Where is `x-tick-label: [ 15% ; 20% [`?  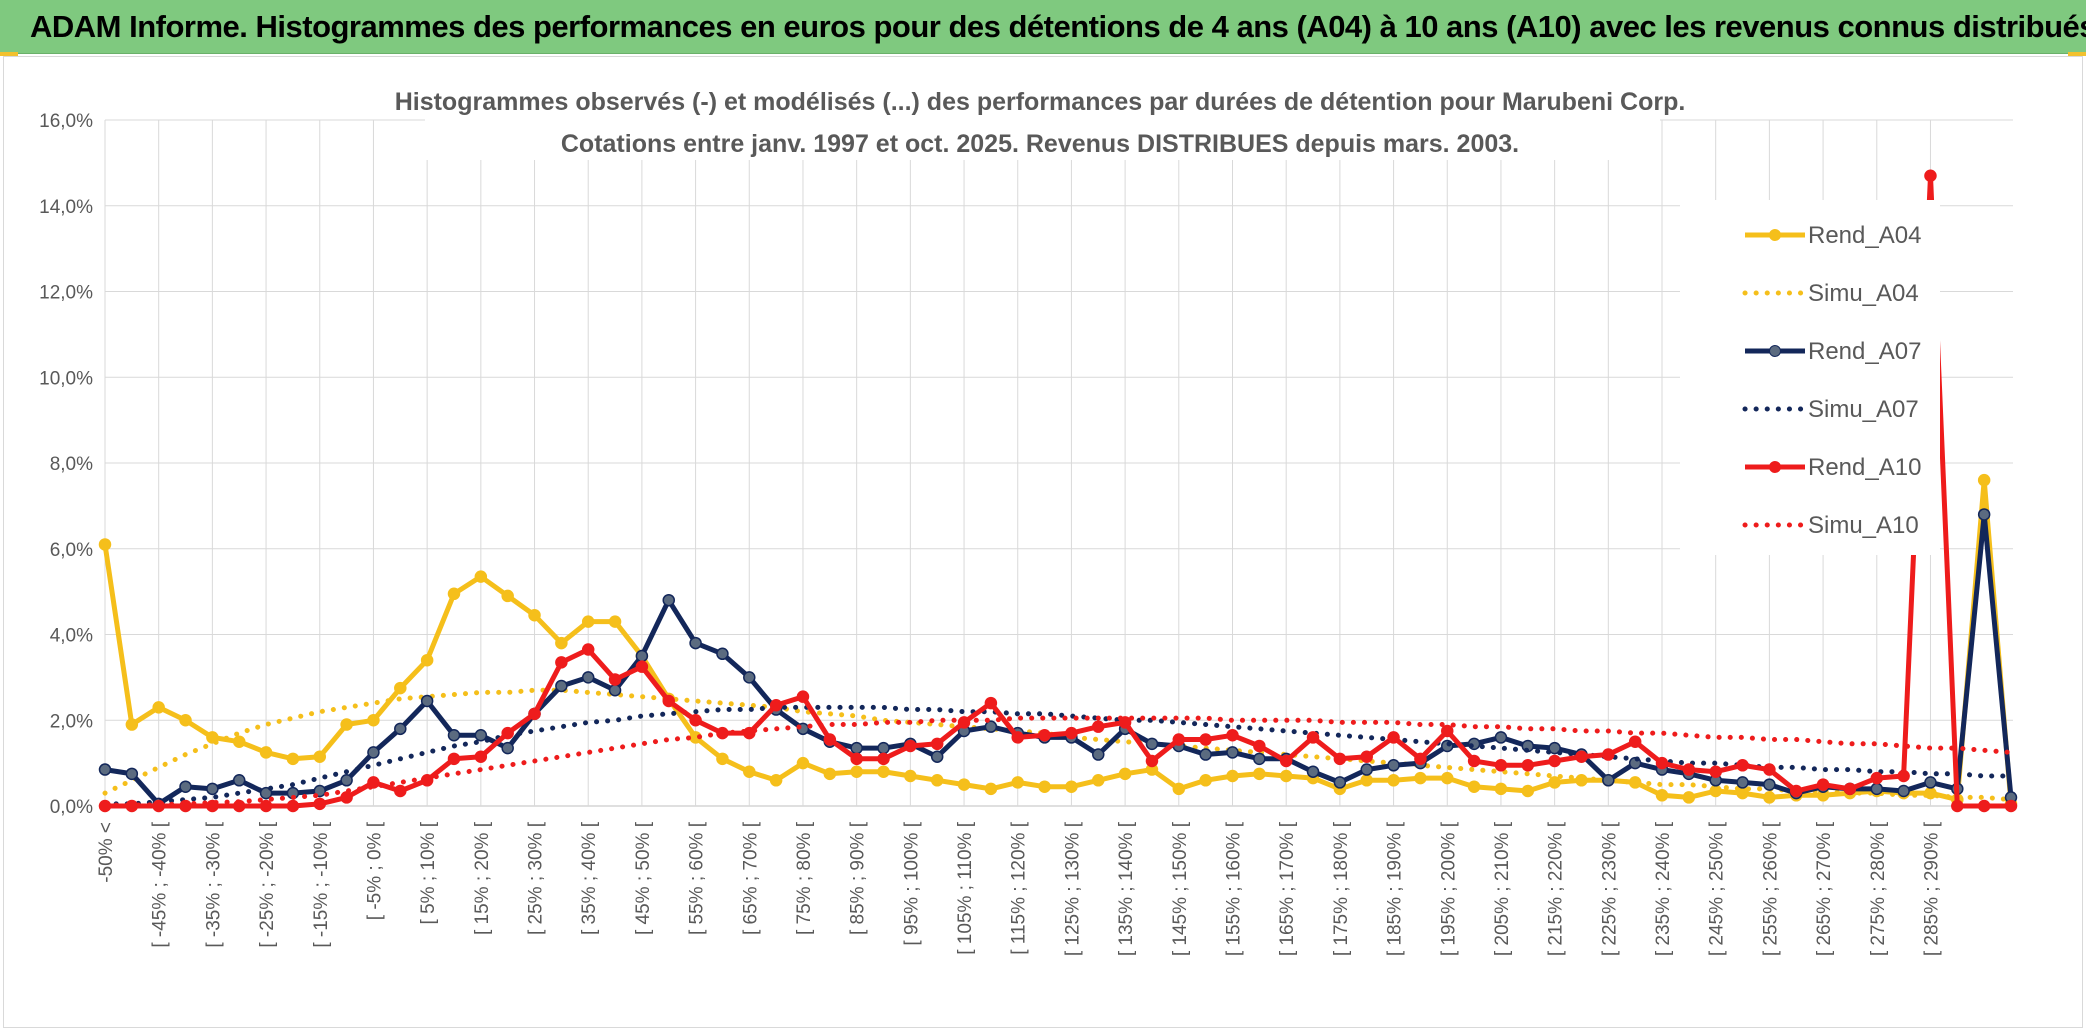 x-tick-label: [ 15% ; 20% [ is located at coordinates (482, 878).